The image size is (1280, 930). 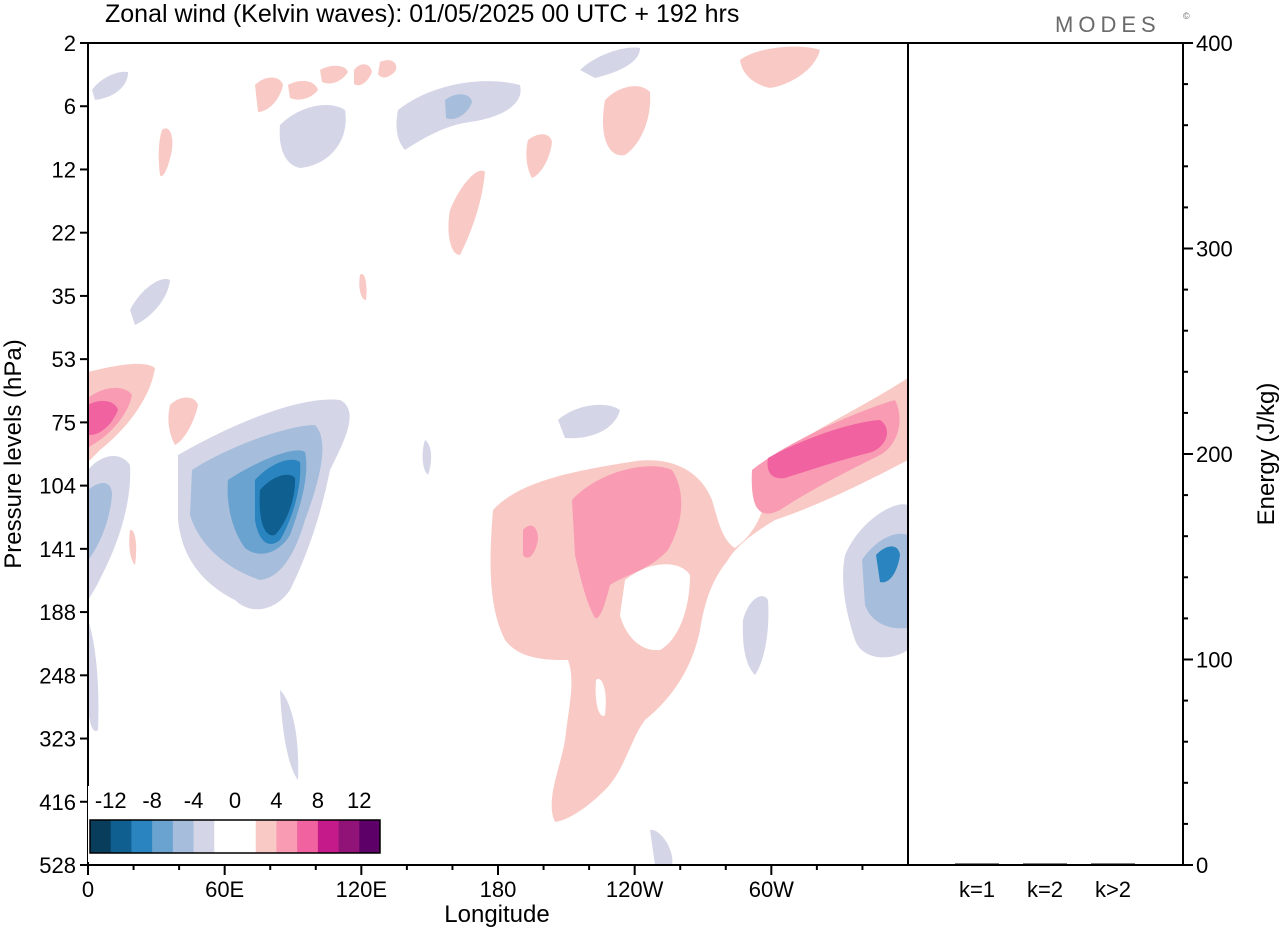 What do you see at coordinates (1214, 454) in the screenshot?
I see `energy-tick-label: 200` at bounding box center [1214, 454].